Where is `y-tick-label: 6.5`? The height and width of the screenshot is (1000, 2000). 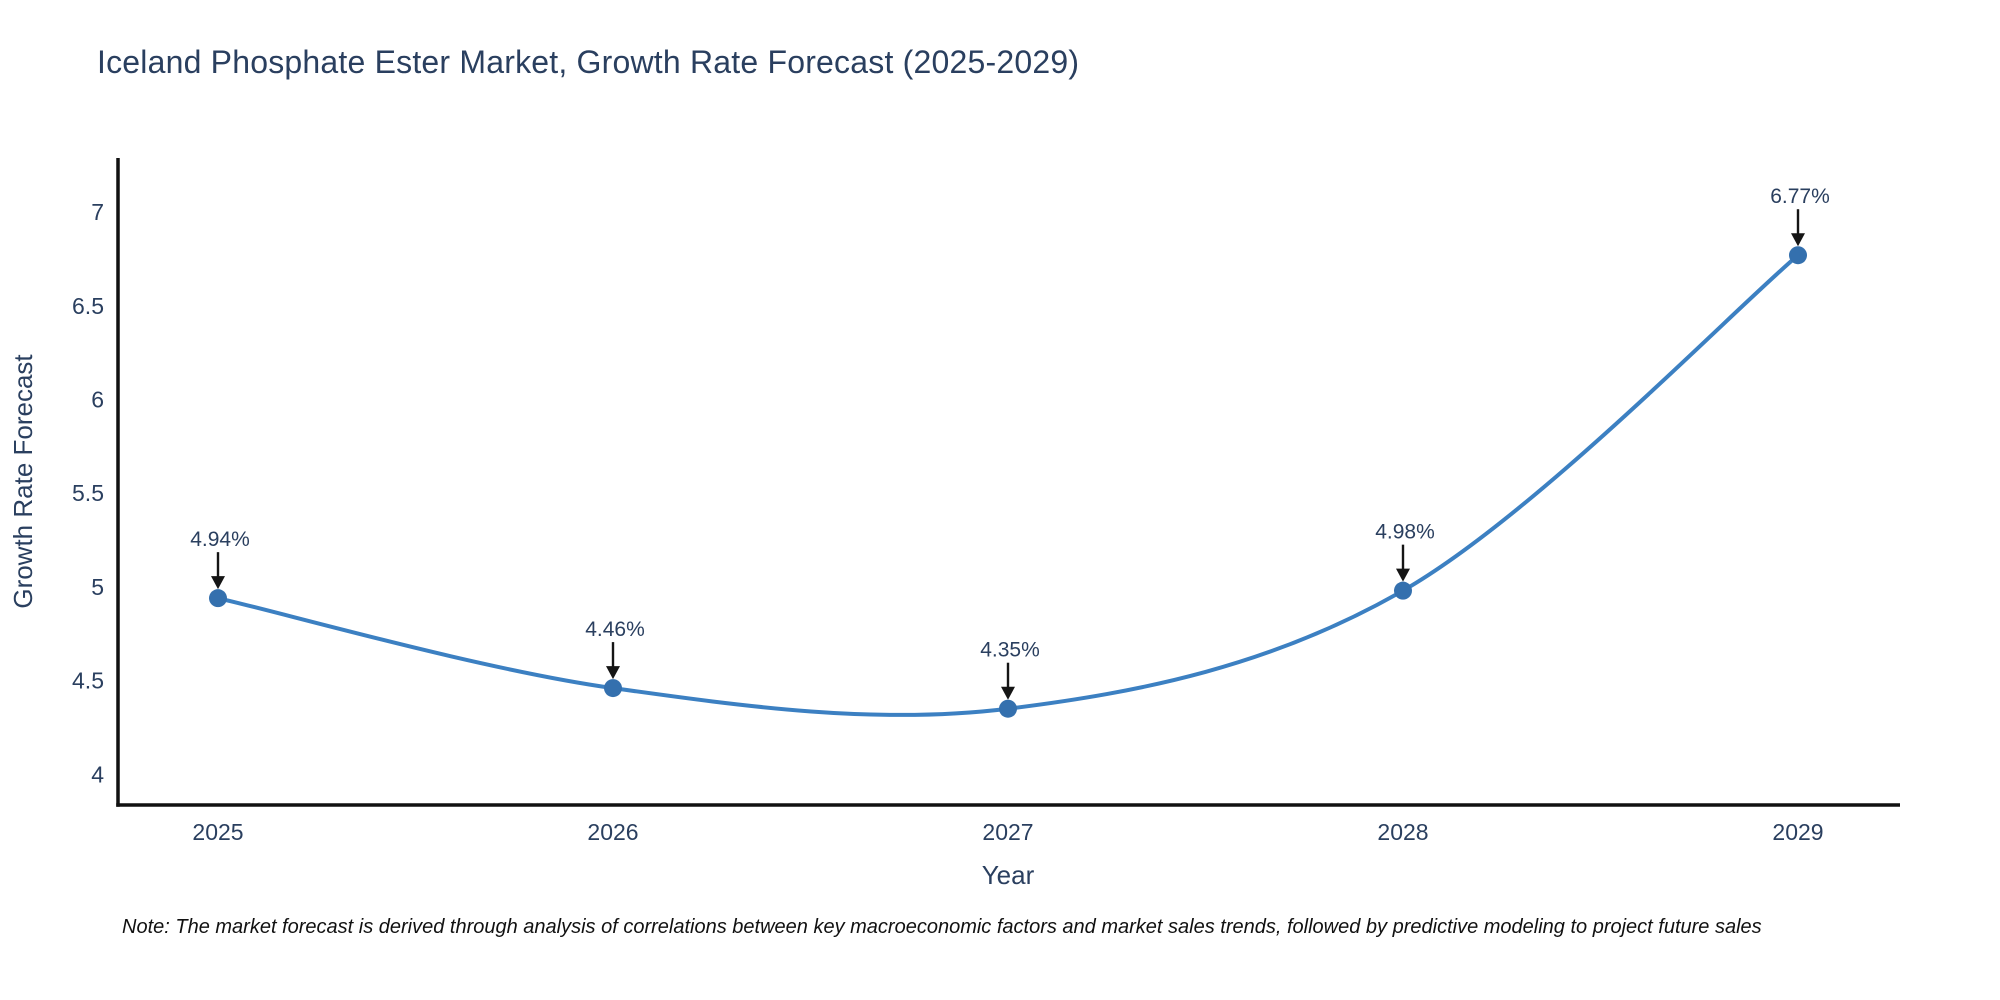 y-tick-label: 6.5 is located at coordinates (88, 306).